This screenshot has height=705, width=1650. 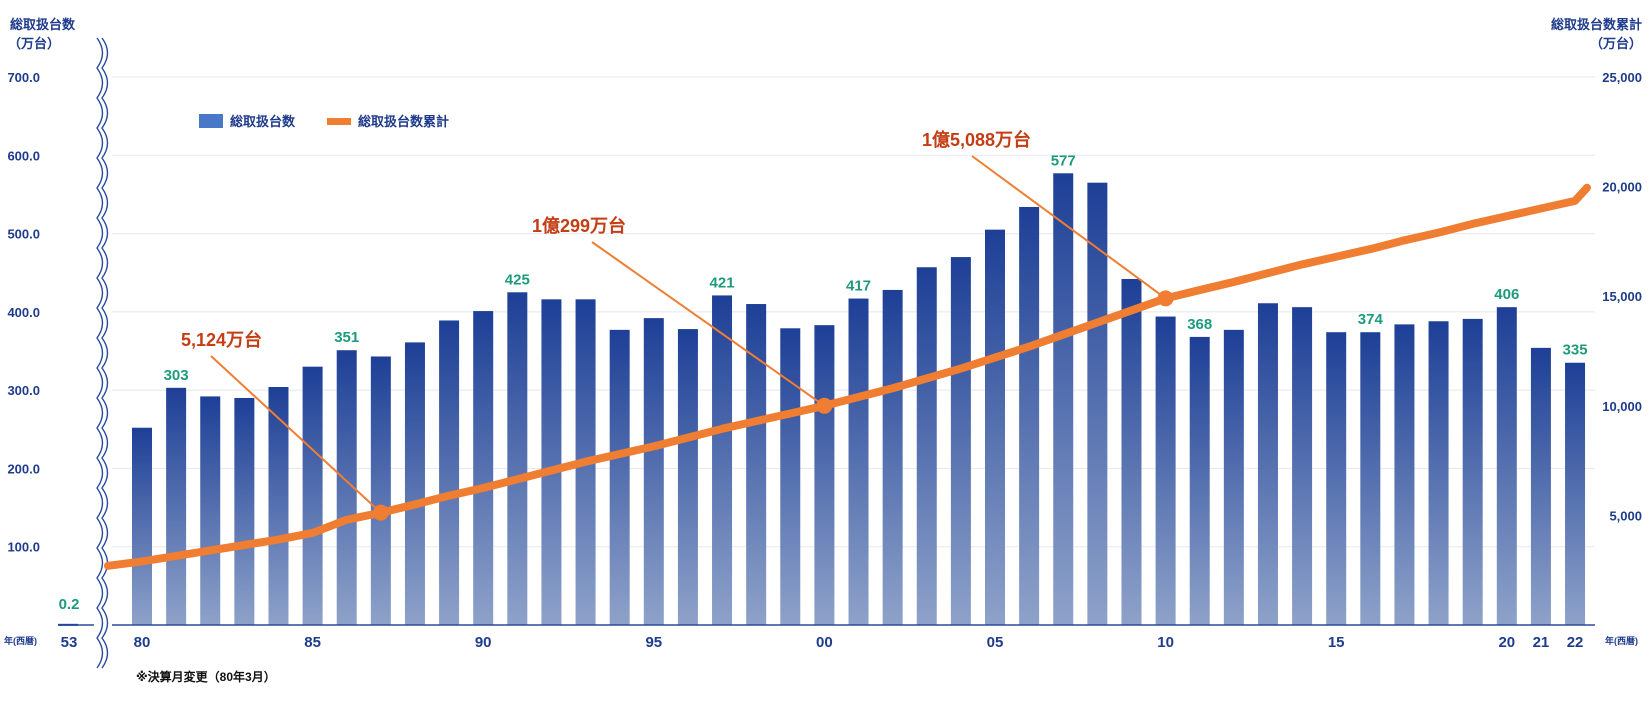 What do you see at coordinates (100, 353) in the screenshot?
I see `axis-break-line` at bounding box center [100, 353].